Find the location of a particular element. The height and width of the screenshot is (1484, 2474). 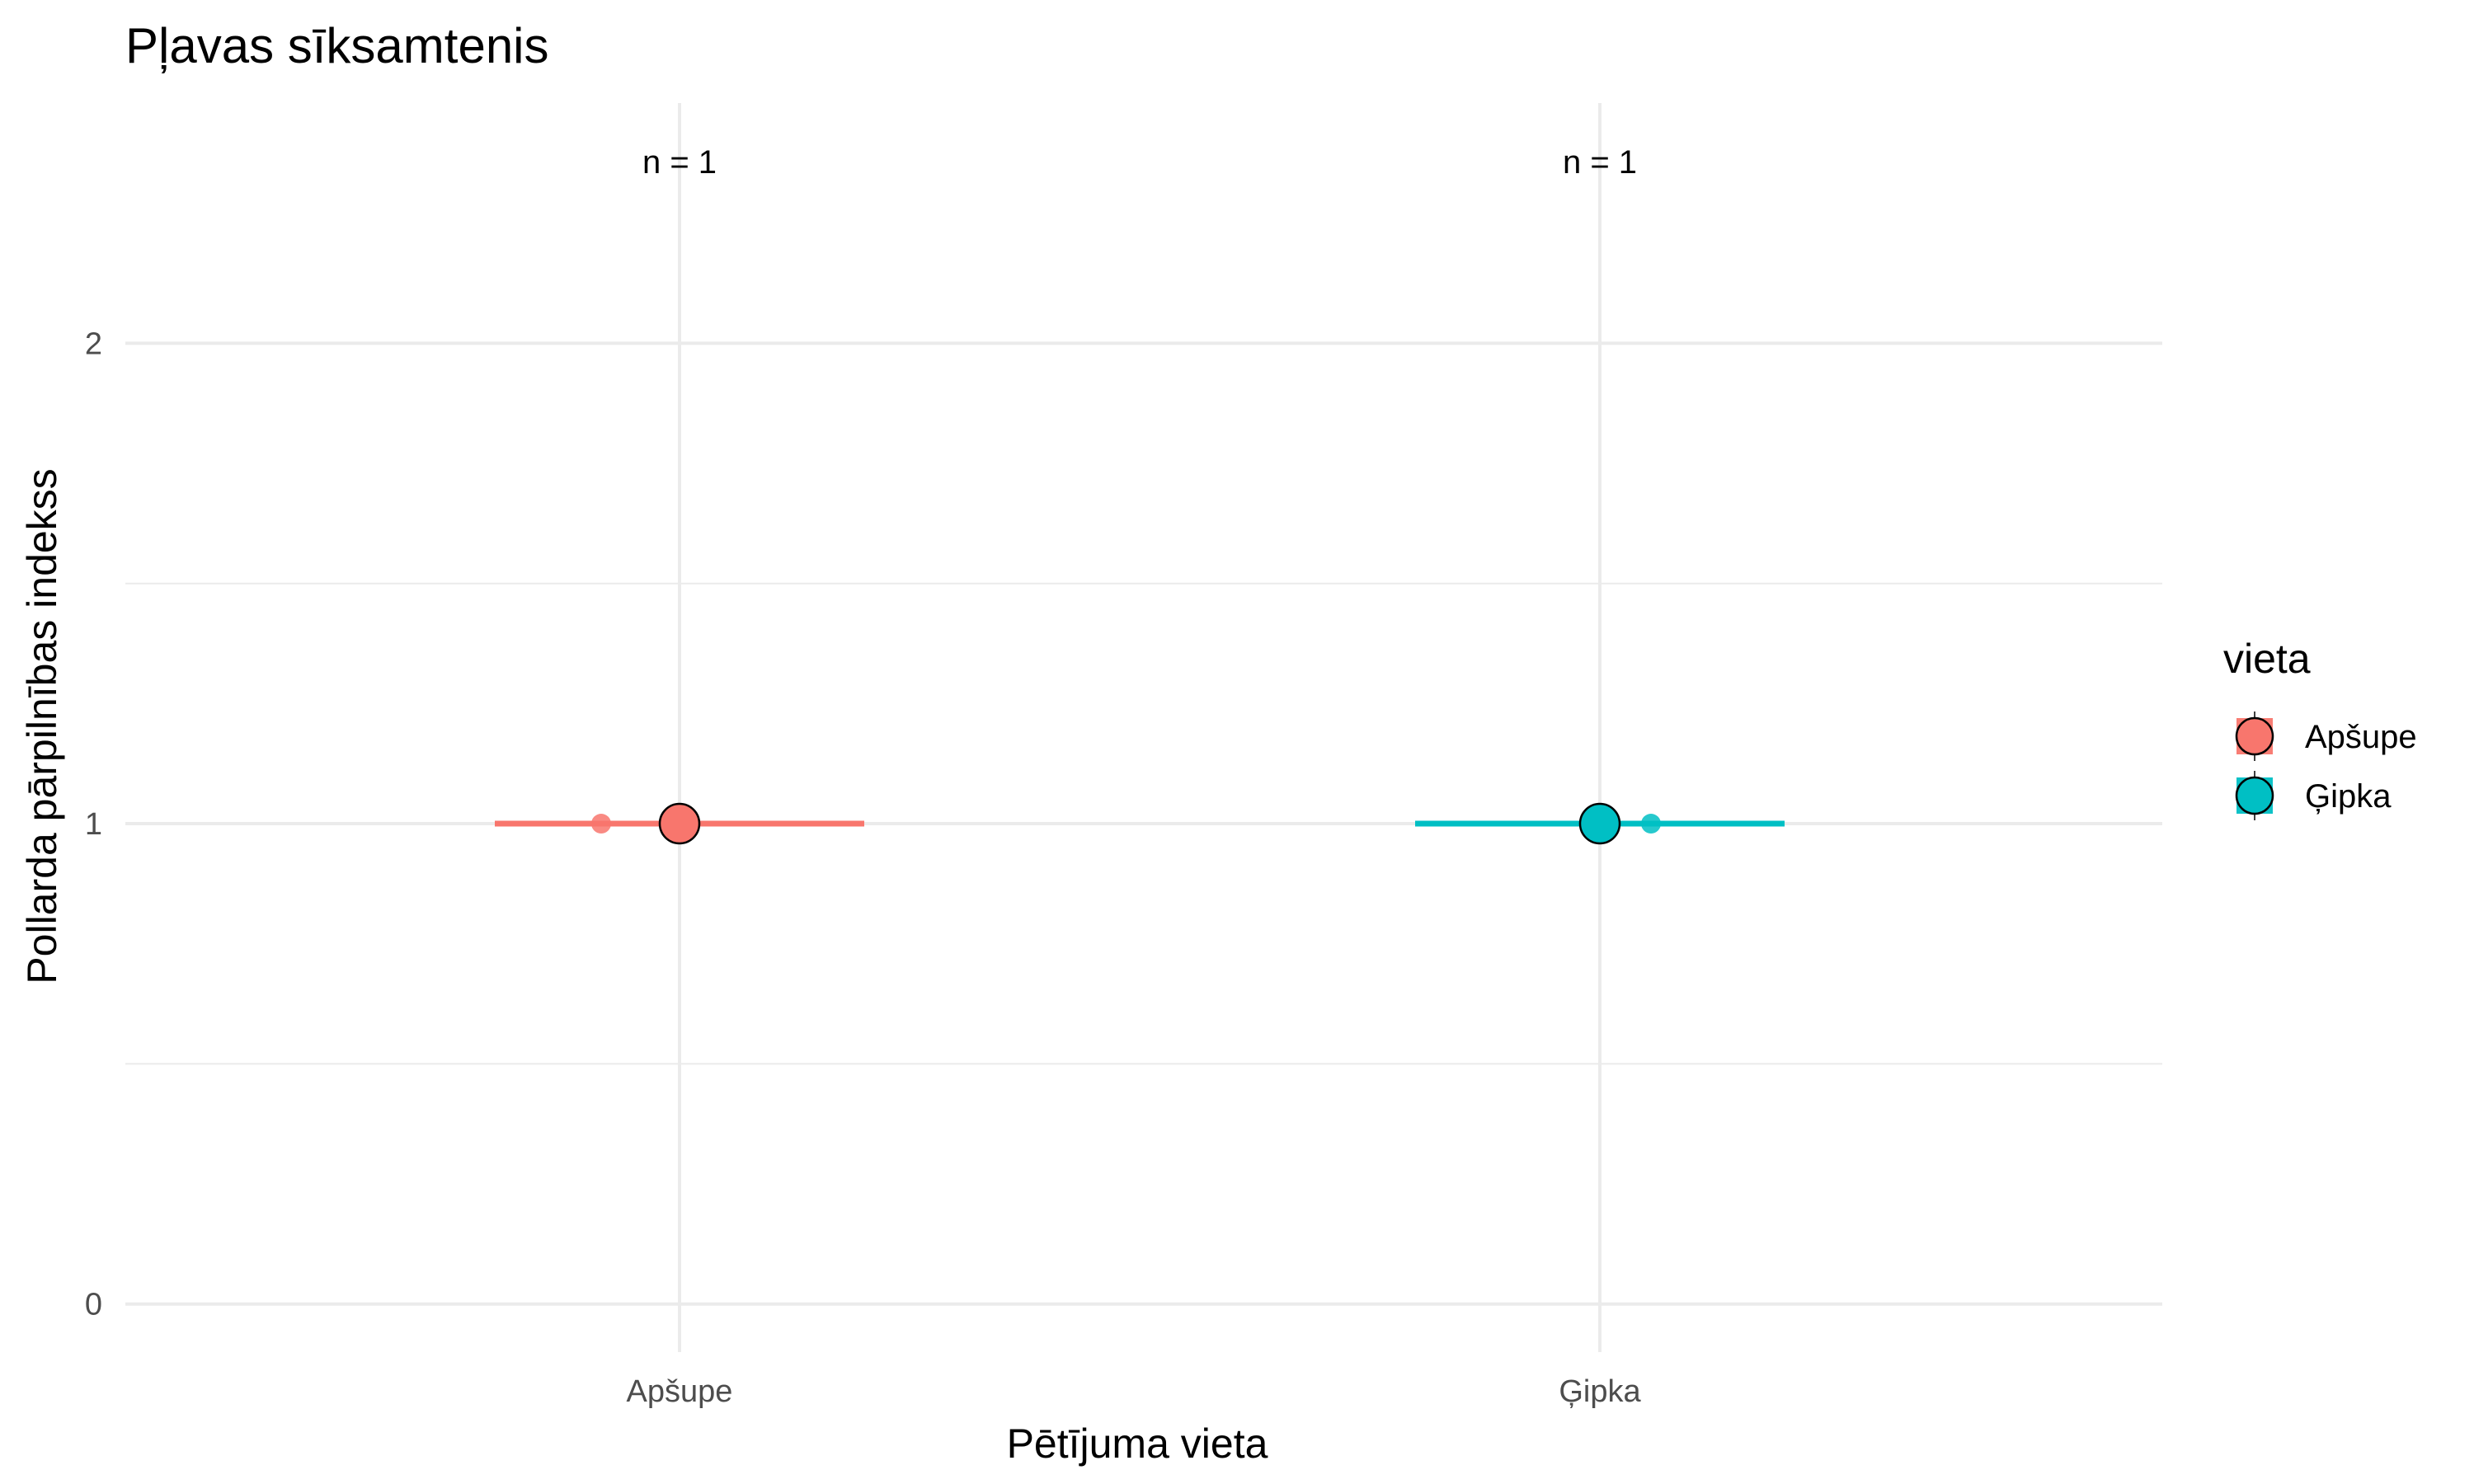

x-axis-ticks: Apšupe Ģipka is located at coordinates (1134, 1391).